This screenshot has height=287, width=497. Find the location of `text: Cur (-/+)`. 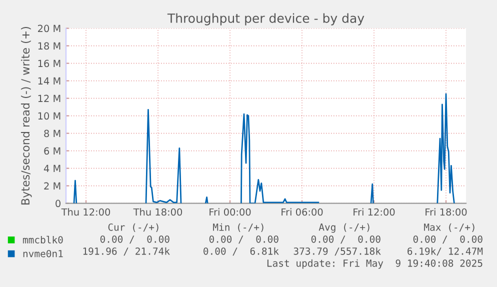

text: Cur (-/+) is located at coordinates (133, 227).